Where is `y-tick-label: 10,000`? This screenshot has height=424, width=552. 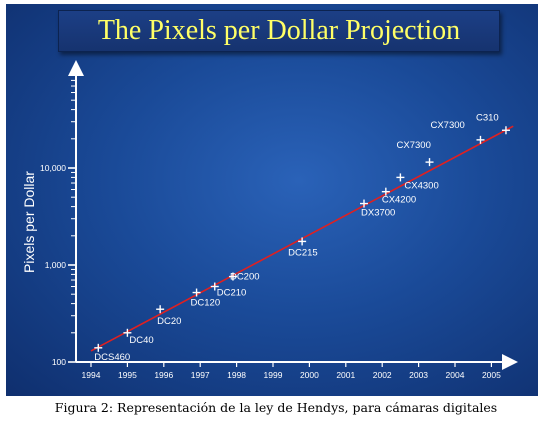 y-tick-label: 10,000 is located at coordinates (53, 168).